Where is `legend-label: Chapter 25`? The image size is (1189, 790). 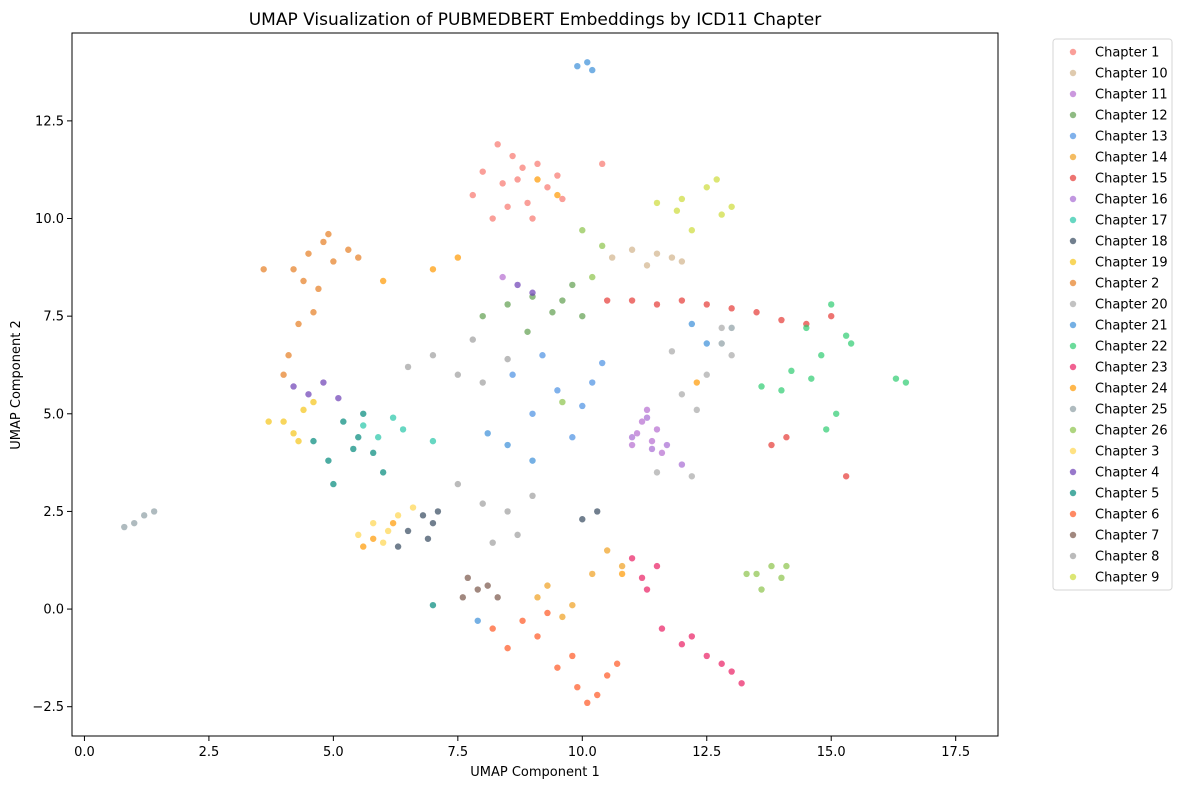
legend-label: Chapter 25 is located at coordinates (1131, 410).